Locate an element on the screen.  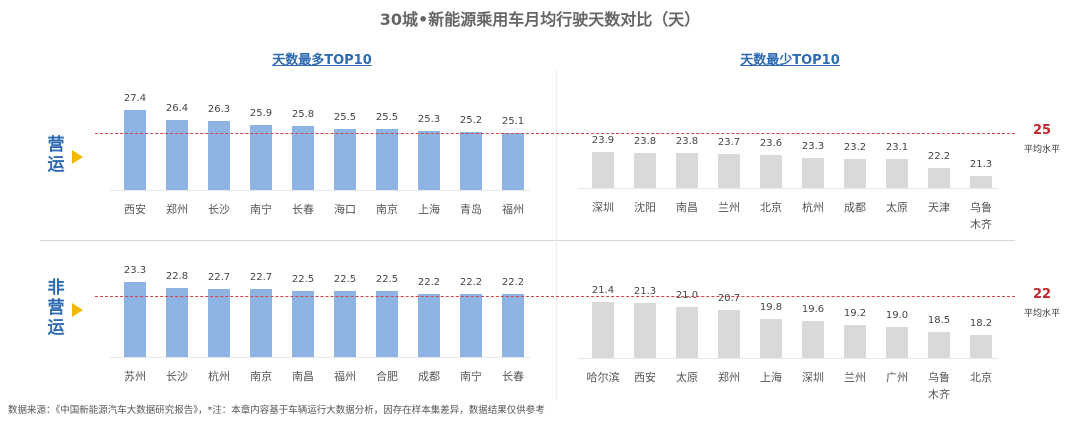
data-label: 23.6 is located at coordinates (771, 143).